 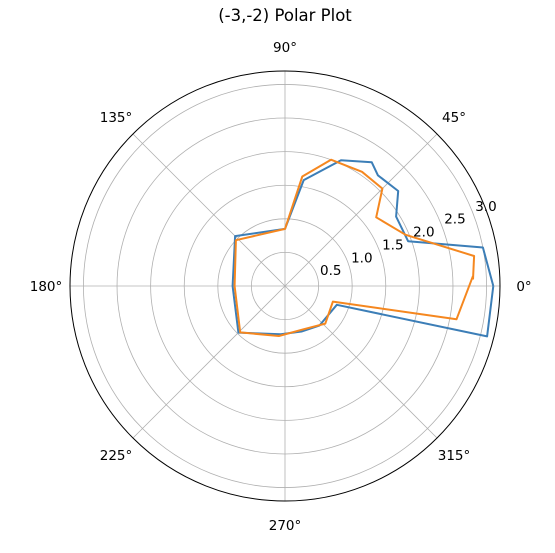 I want to click on angle-tick-label-3: 135°, so click(x=116, y=118).